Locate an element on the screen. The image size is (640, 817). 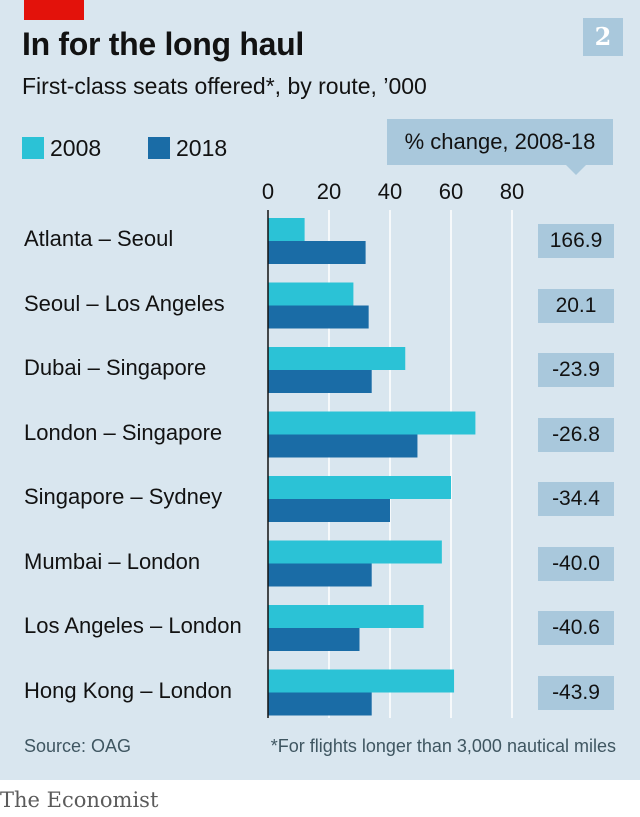
route-label: Mumbai – London is located at coordinates (112, 561).